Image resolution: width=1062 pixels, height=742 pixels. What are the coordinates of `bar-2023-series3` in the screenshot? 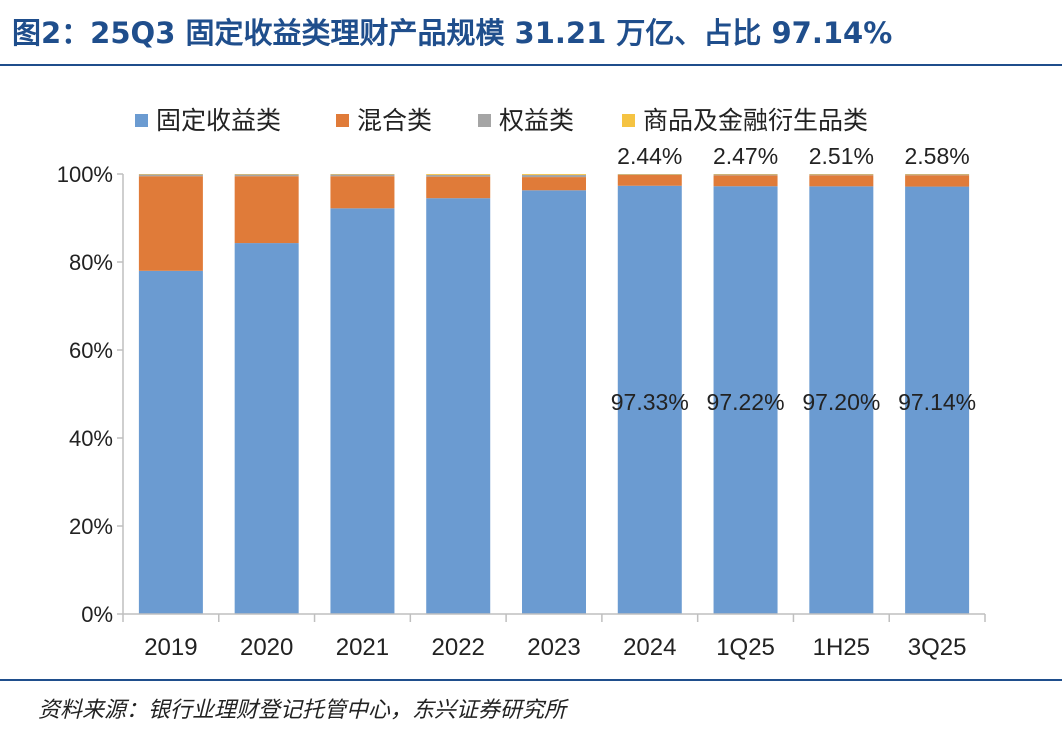 It's located at (554, 176).